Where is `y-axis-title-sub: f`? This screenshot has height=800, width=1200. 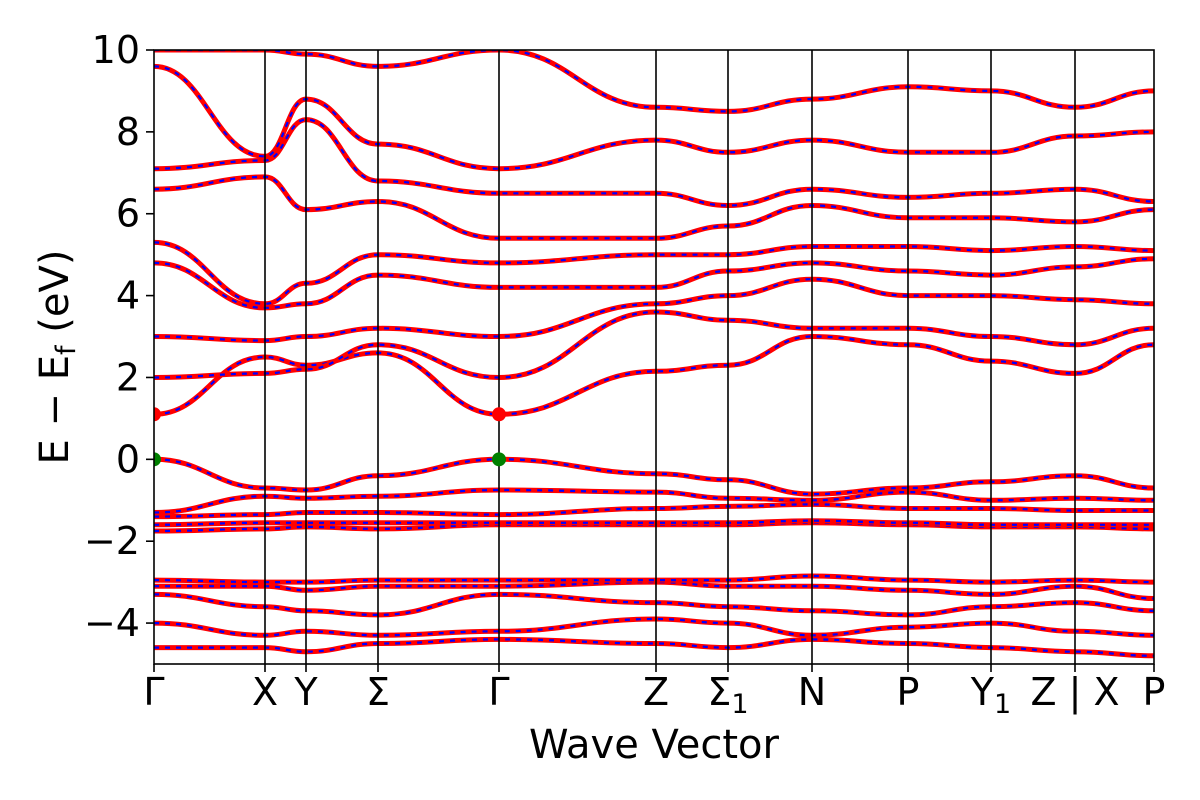
y-axis-title-sub: f is located at coordinates (66, 349).